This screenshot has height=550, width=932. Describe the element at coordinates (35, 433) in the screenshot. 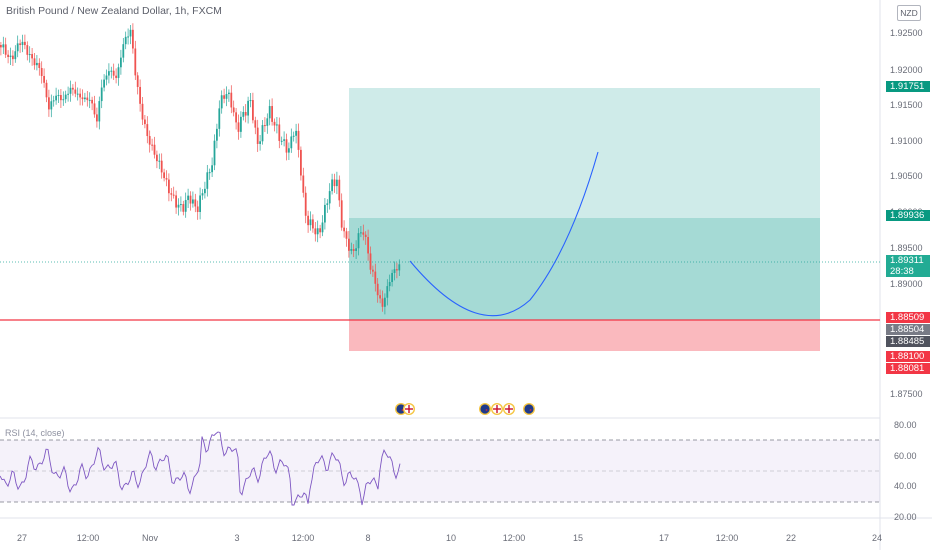

I see `rsi-legend: RSI (14, close)` at that location.